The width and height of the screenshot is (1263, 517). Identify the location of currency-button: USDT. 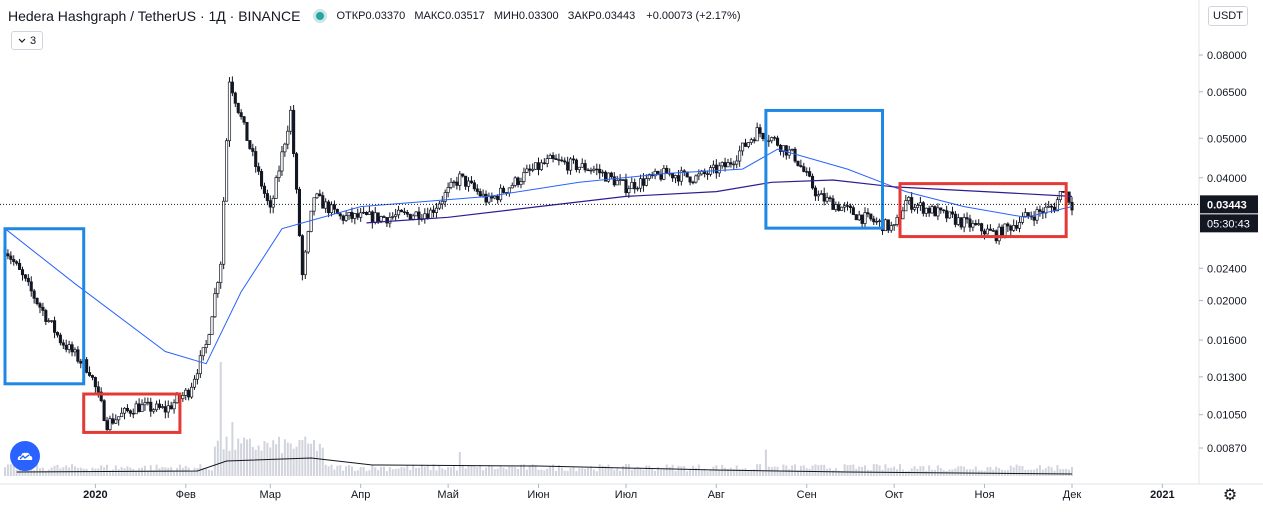
(1228, 16).